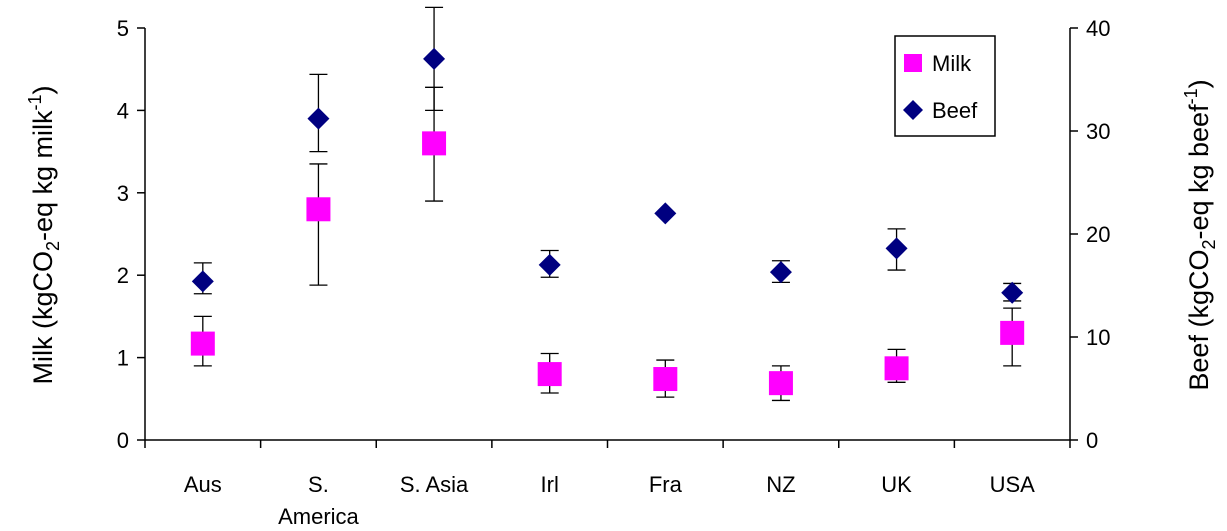 This screenshot has height=531, width=1227. What do you see at coordinates (203, 484) in the screenshot?
I see `x-tick-label: Aus` at bounding box center [203, 484].